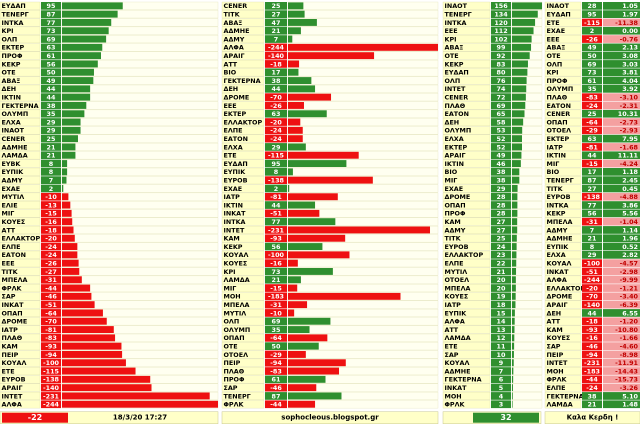 This screenshot has height=430, width=640. What do you see at coordinates (276, 388) in the screenshot?
I see `value: -46` at bounding box center [276, 388].